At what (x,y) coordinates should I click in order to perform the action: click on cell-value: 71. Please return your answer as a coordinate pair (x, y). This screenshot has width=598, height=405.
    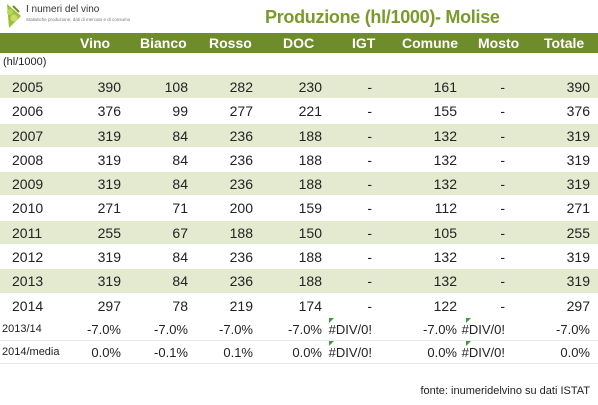
    Looking at the image, I should click on (180, 208).